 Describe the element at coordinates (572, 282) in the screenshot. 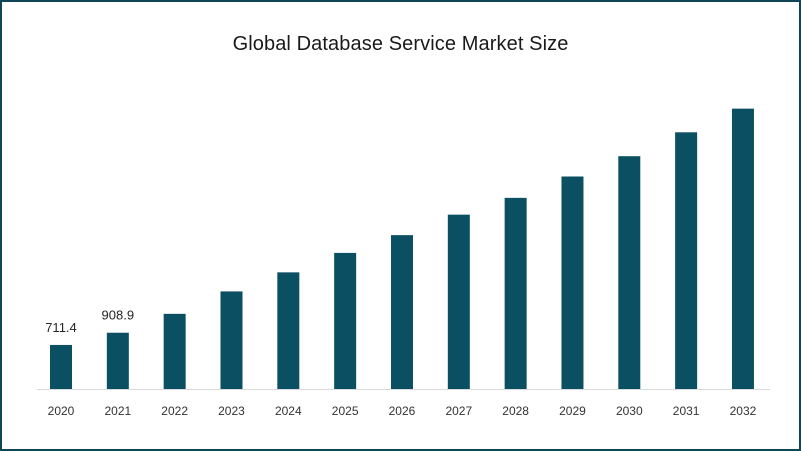

I see `bar-2029` at that location.